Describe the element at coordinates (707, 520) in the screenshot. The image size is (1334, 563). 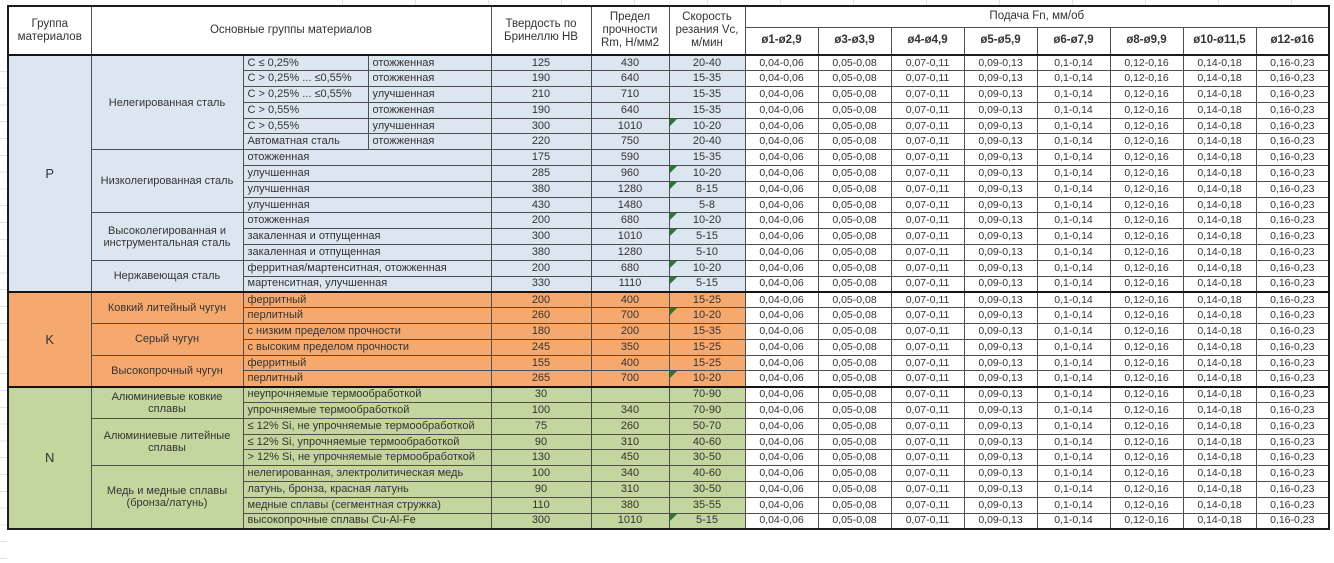
I see `vc-value: 5-15` at that location.